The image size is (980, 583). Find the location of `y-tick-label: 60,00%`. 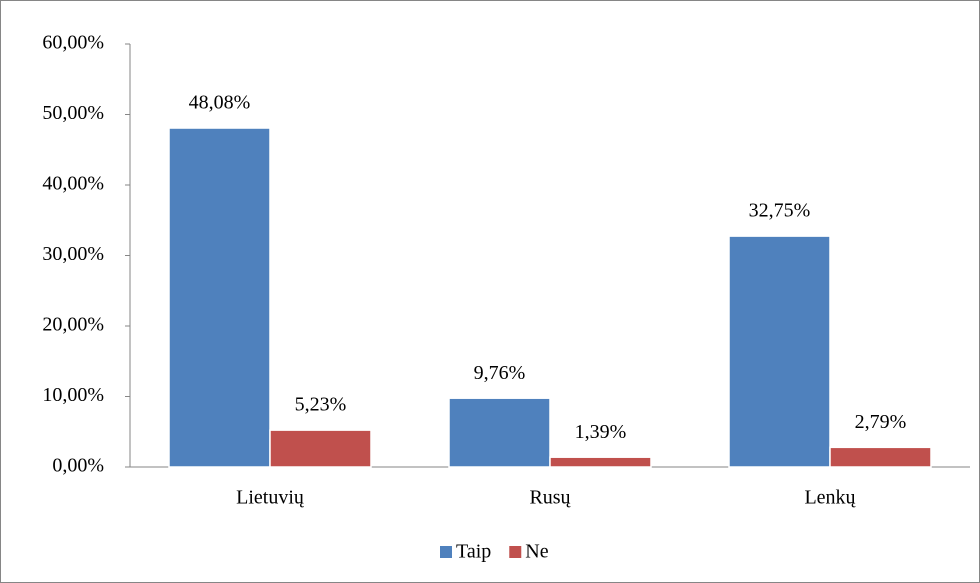

y-tick-label: 60,00% is located at coordinates (73, 43).